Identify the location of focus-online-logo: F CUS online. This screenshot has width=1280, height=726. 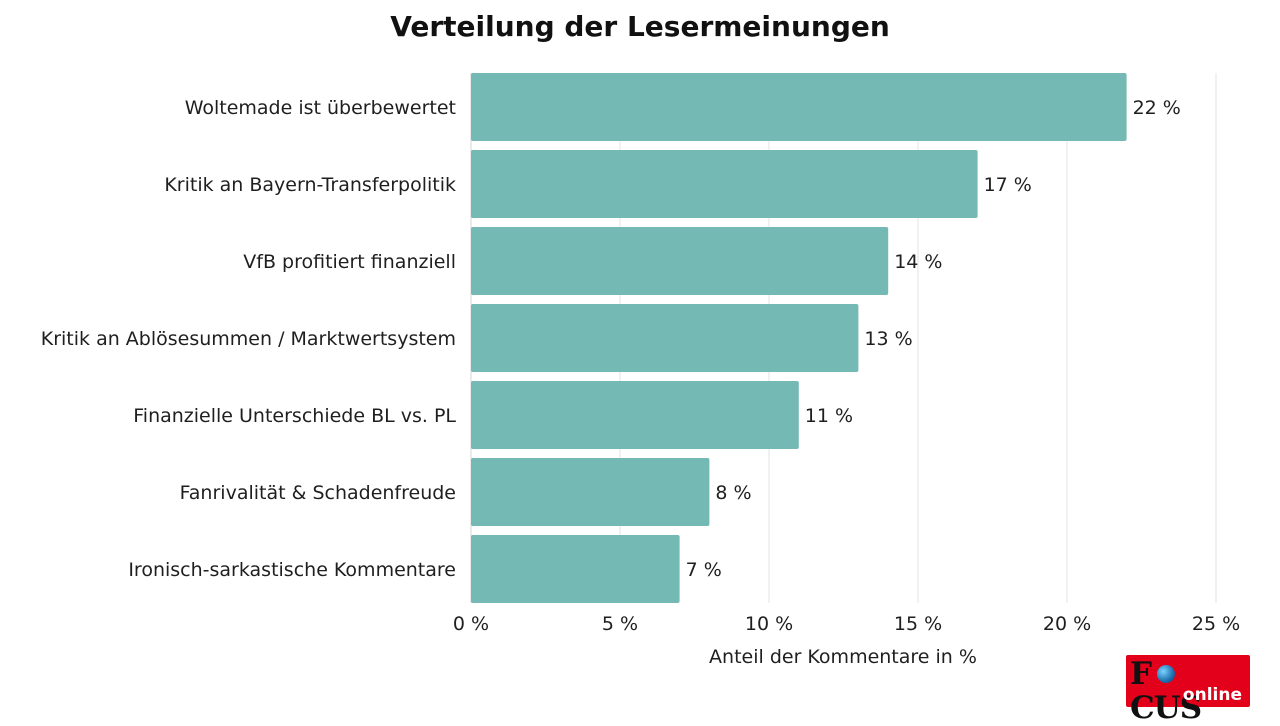
(1188, 690).